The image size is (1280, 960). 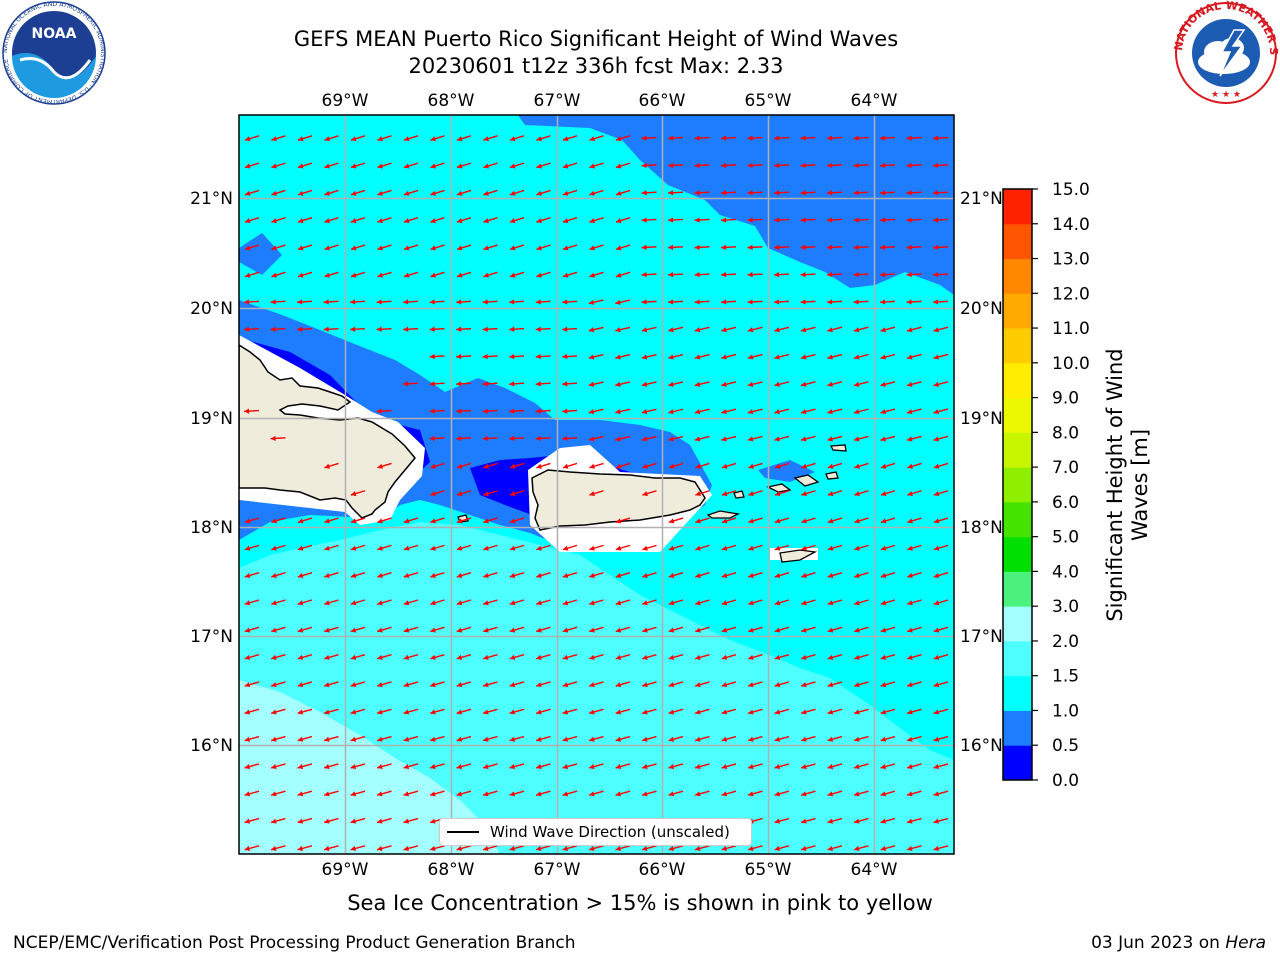 I want to click on lon-tick-top: 69°W, so click(x=345, y=101).